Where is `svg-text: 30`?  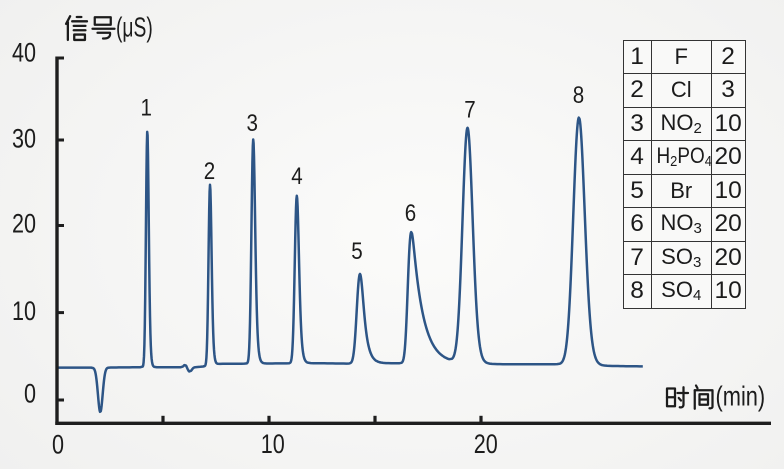 svg-text: 30 is located at coordinates (24, 139).